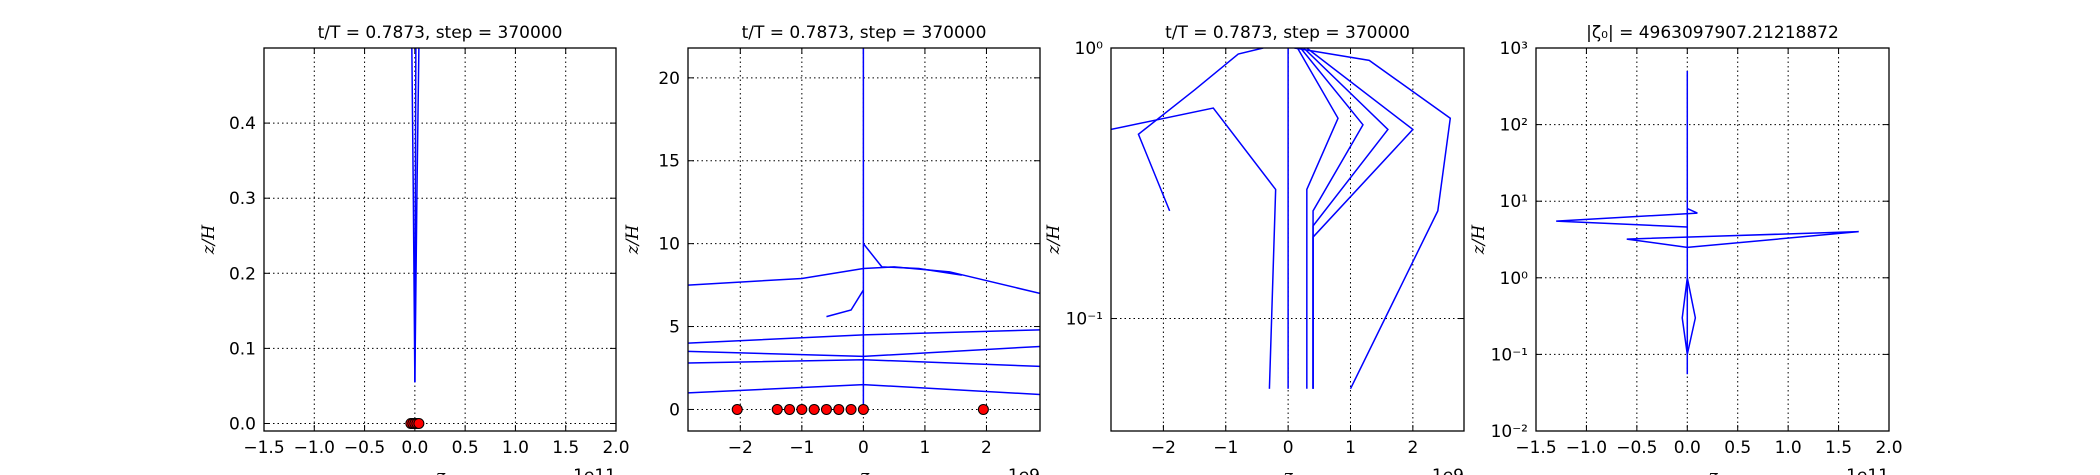 This screenshot has height=475, width=2100. Describe the element at coordinates (242, 124) in the screenshot. I see `y-tick-label: 0.4` at that location.